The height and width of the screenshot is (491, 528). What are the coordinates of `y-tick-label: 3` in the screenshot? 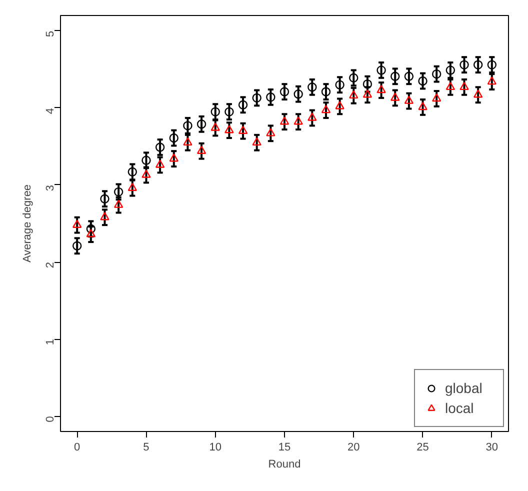 It's located at (50, 188).